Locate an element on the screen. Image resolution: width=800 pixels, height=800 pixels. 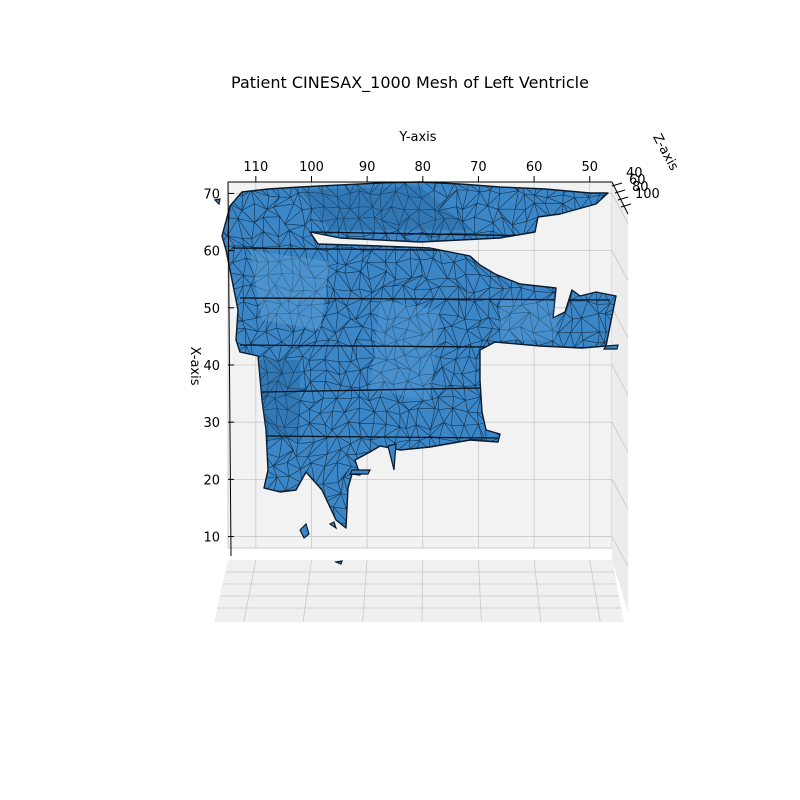
y-axis-label: Y-axis is located at coordinates (417, 137).